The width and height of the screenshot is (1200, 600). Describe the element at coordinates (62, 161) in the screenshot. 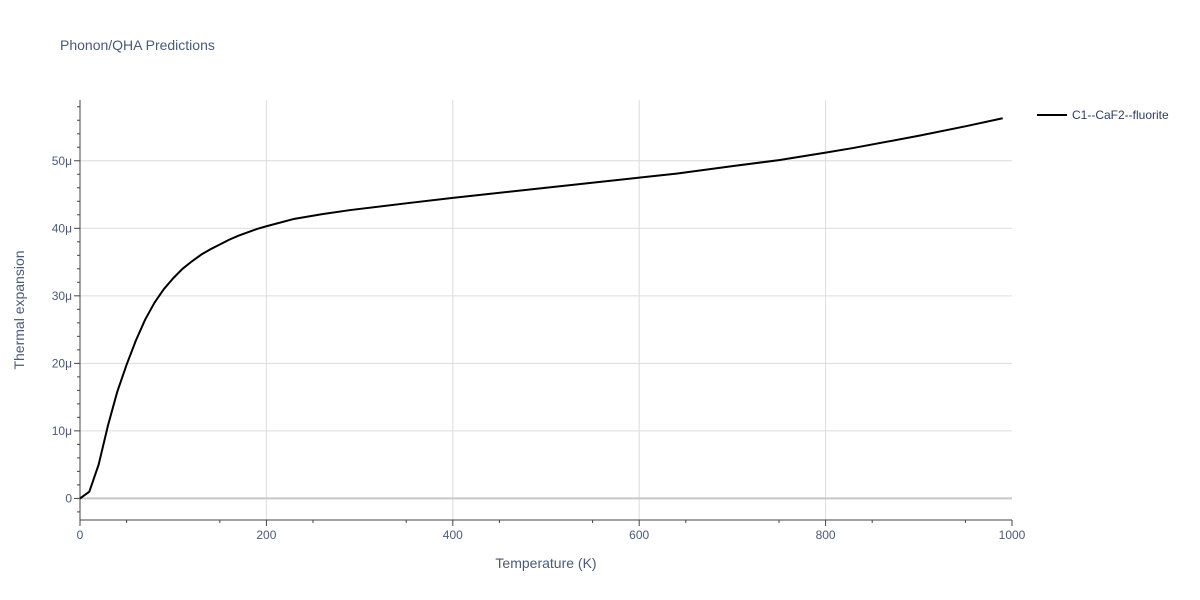

I see `y-tick-label: 50μ` at that location.